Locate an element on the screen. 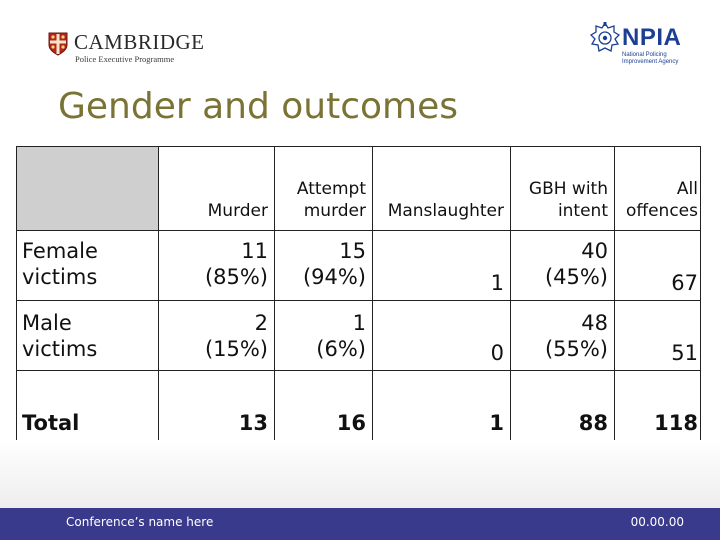  npia-name: NPIA is located at coordinates (652, 37).